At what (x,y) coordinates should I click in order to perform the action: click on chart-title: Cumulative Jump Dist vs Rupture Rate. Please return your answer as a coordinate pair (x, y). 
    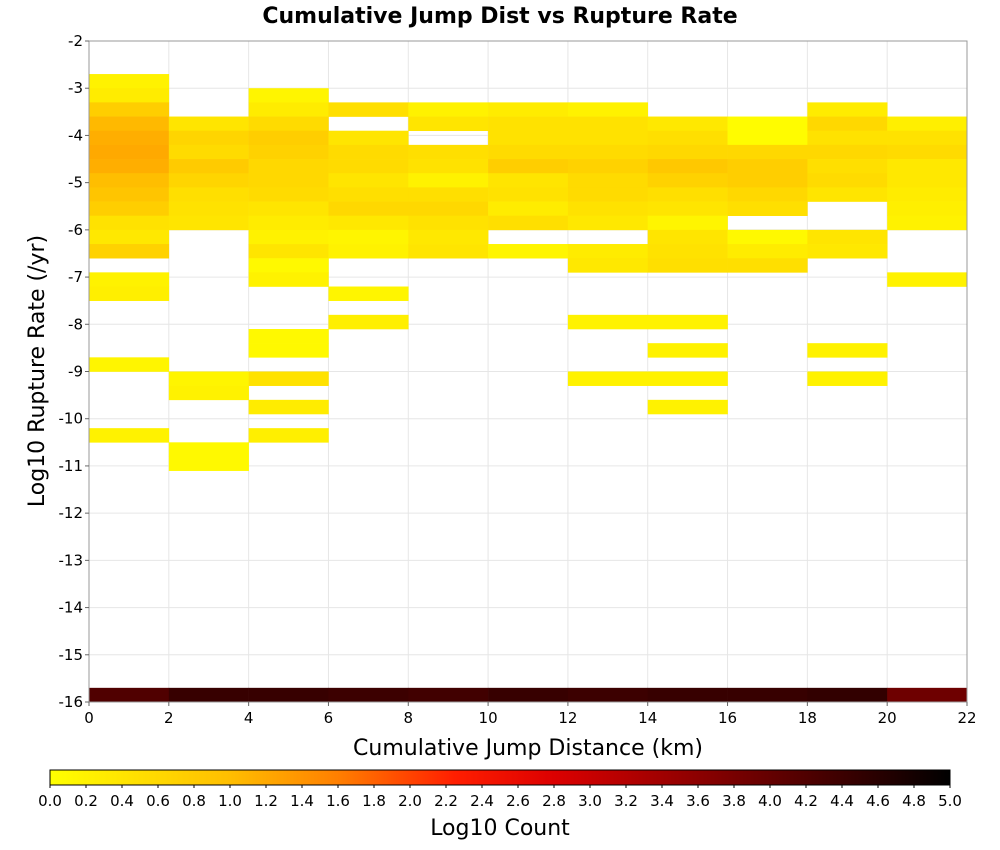
    Looking at the image, I should click on (499, 16).